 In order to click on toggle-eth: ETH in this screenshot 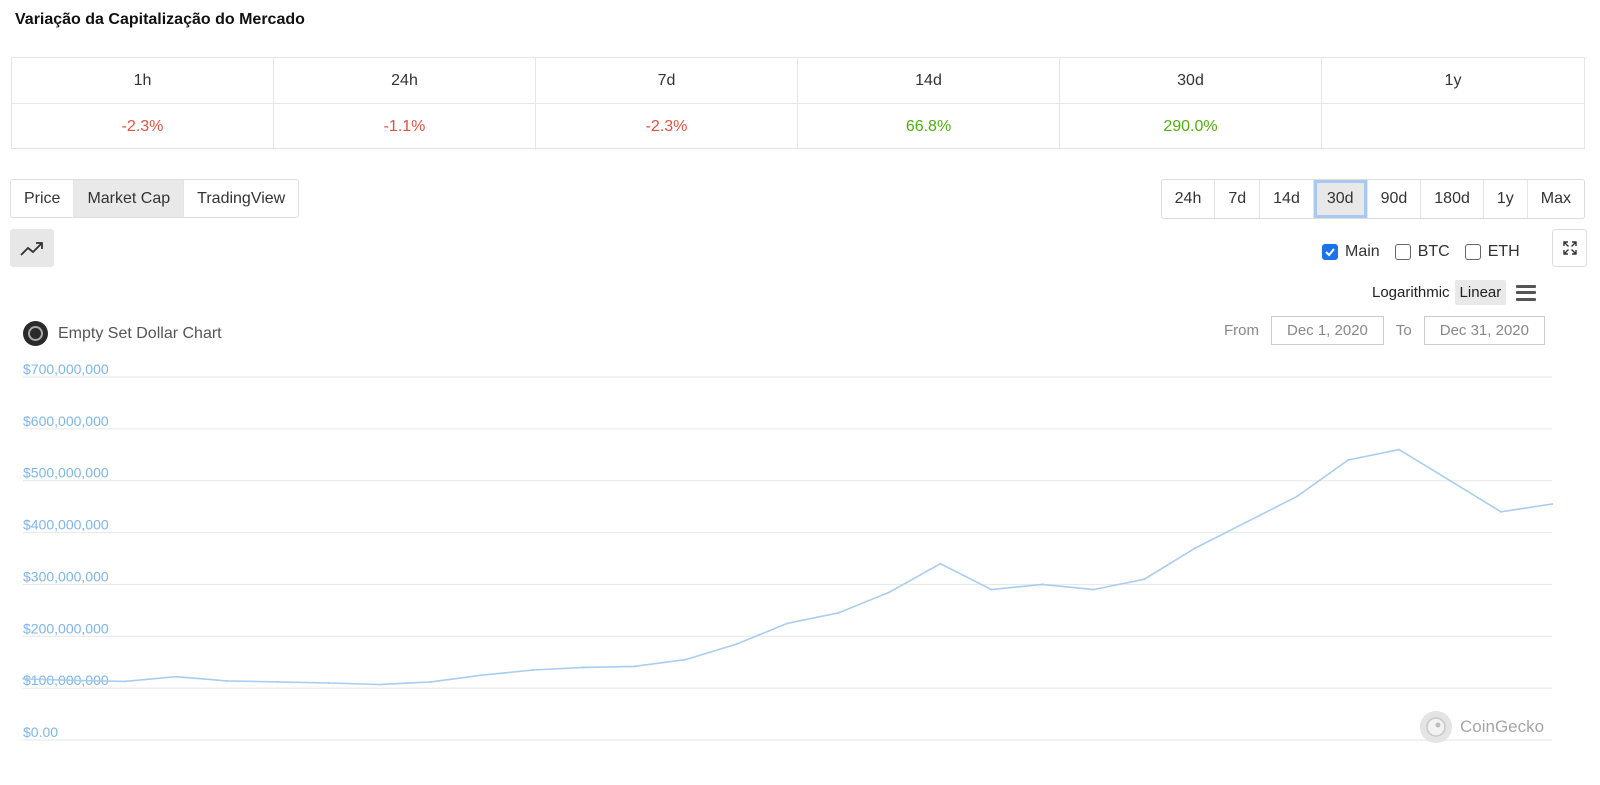, I will do `click(1492, 252)`.